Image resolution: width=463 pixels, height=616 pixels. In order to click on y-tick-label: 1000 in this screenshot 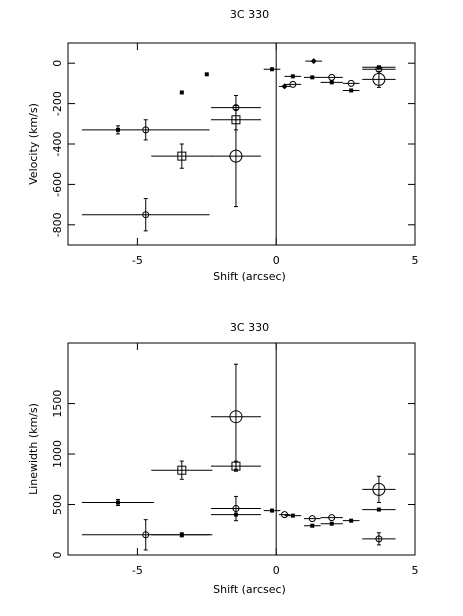, I will do `click(57, 454)`.